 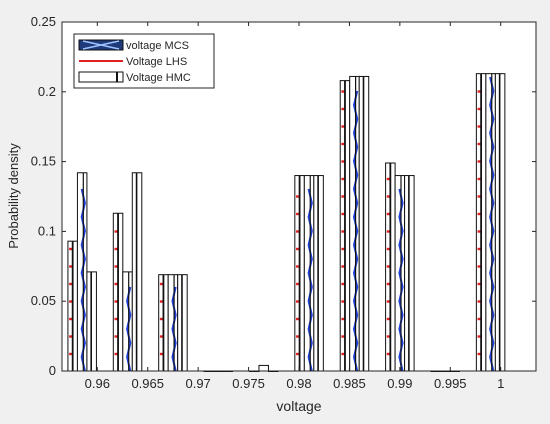 I want to click on legend: voltage MCS Voltage LHS Voltage HMC, so click(x=144, y=61).